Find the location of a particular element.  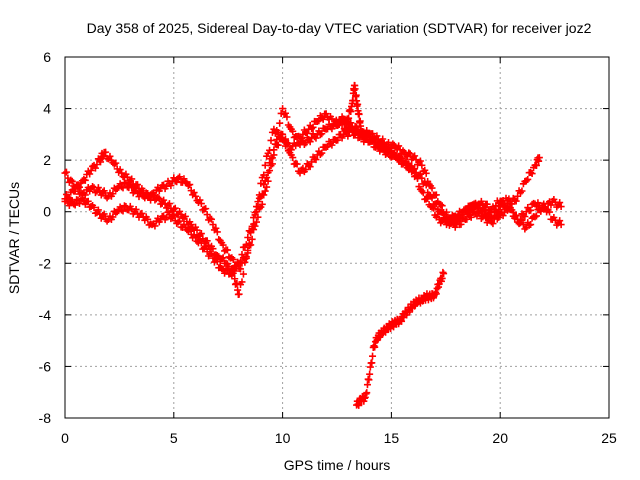

y-tick-label: 2 is located at coordinates (47, 160).